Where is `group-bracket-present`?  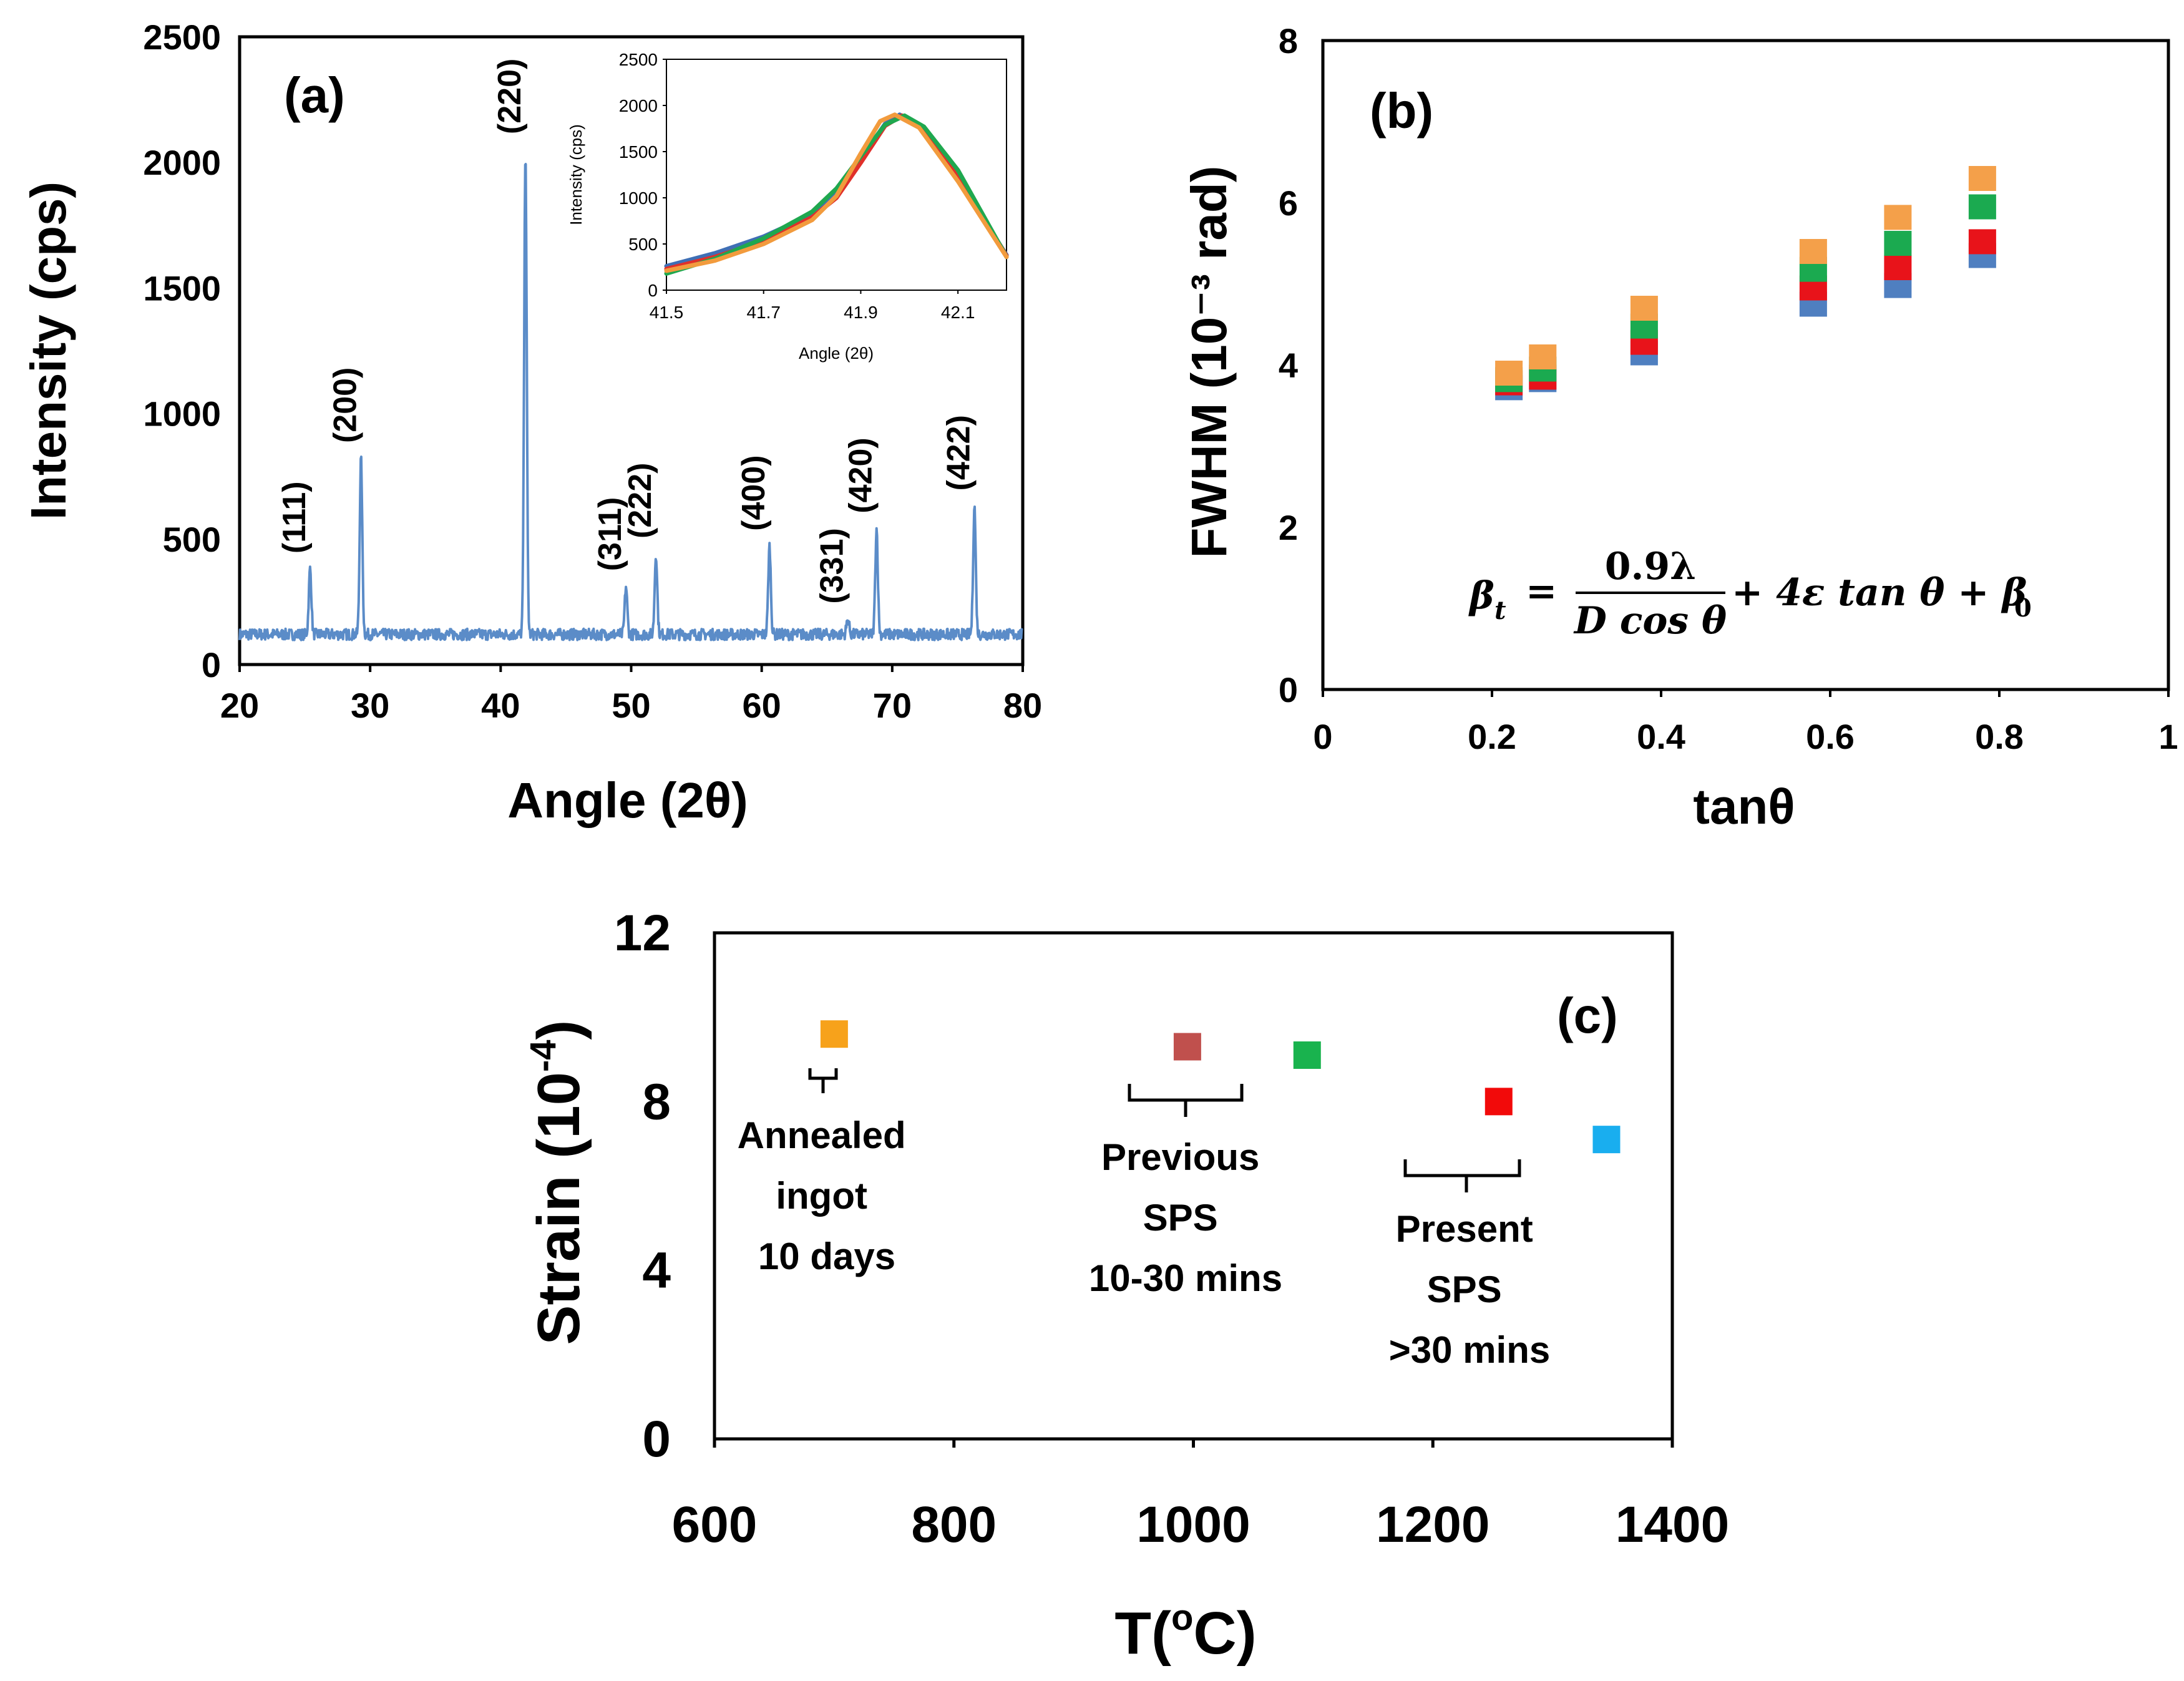
group-bracket-present is located at coordinates (1462, 1175).